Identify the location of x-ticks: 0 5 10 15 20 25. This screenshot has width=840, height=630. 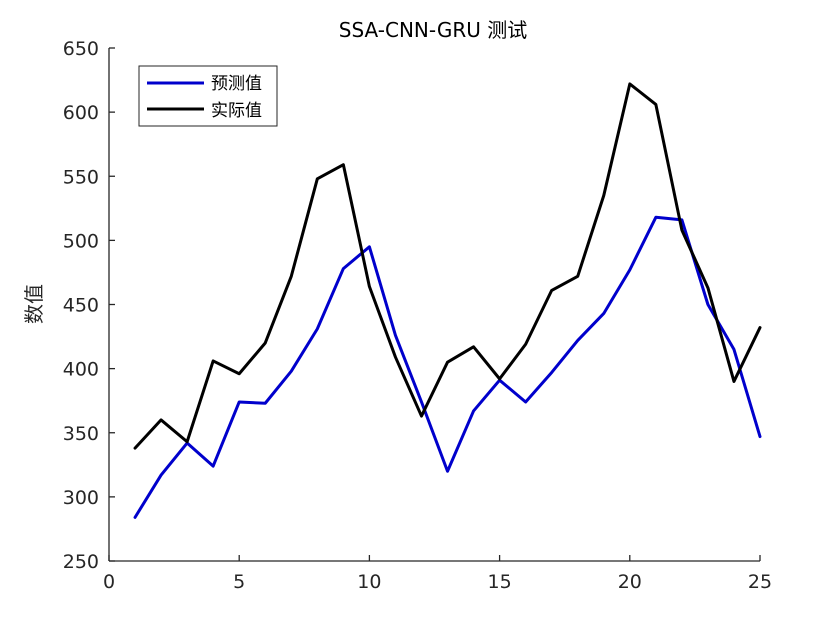
(437, 574).